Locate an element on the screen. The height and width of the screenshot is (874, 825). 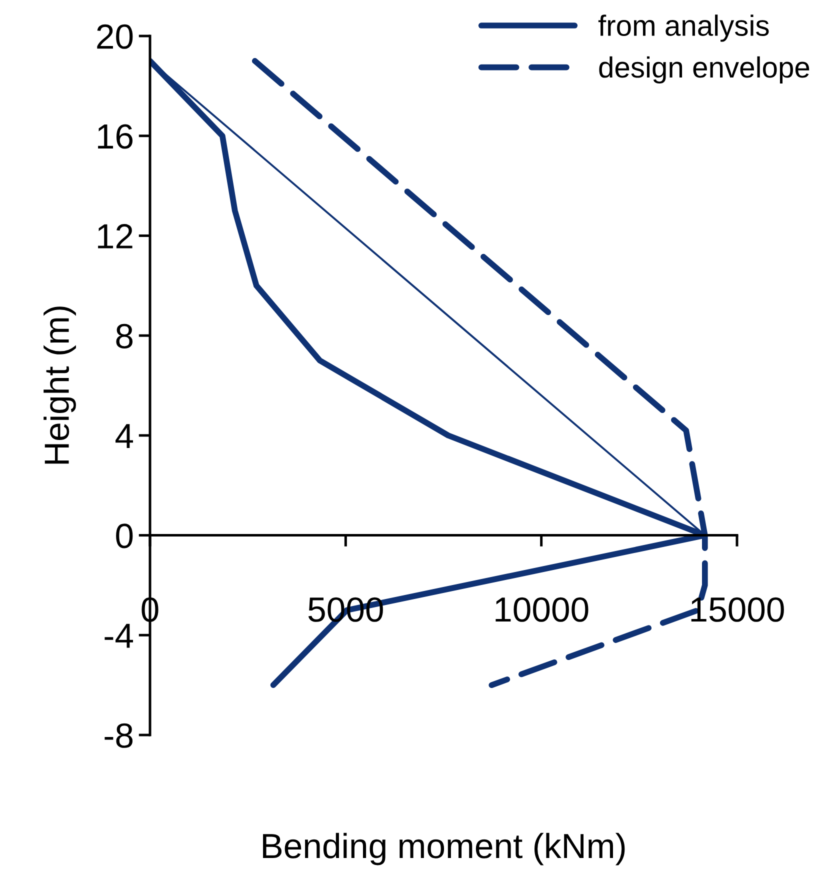
y-tick-label: 12 is located at coordinates (115, 236).